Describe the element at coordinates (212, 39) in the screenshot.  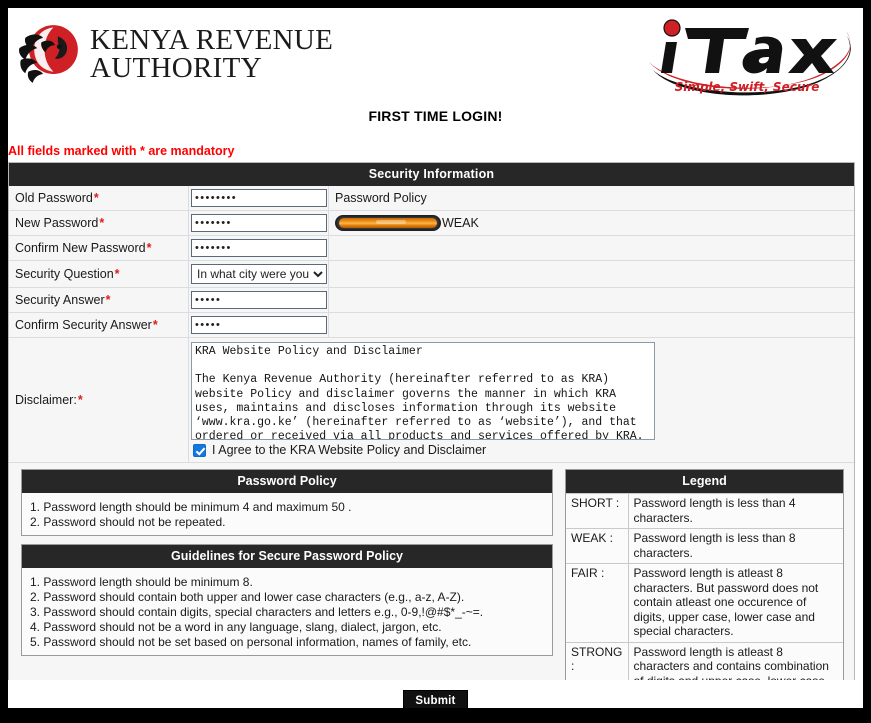
I see `kra-wordmark-line1: KENYA REVENUE` at that location.